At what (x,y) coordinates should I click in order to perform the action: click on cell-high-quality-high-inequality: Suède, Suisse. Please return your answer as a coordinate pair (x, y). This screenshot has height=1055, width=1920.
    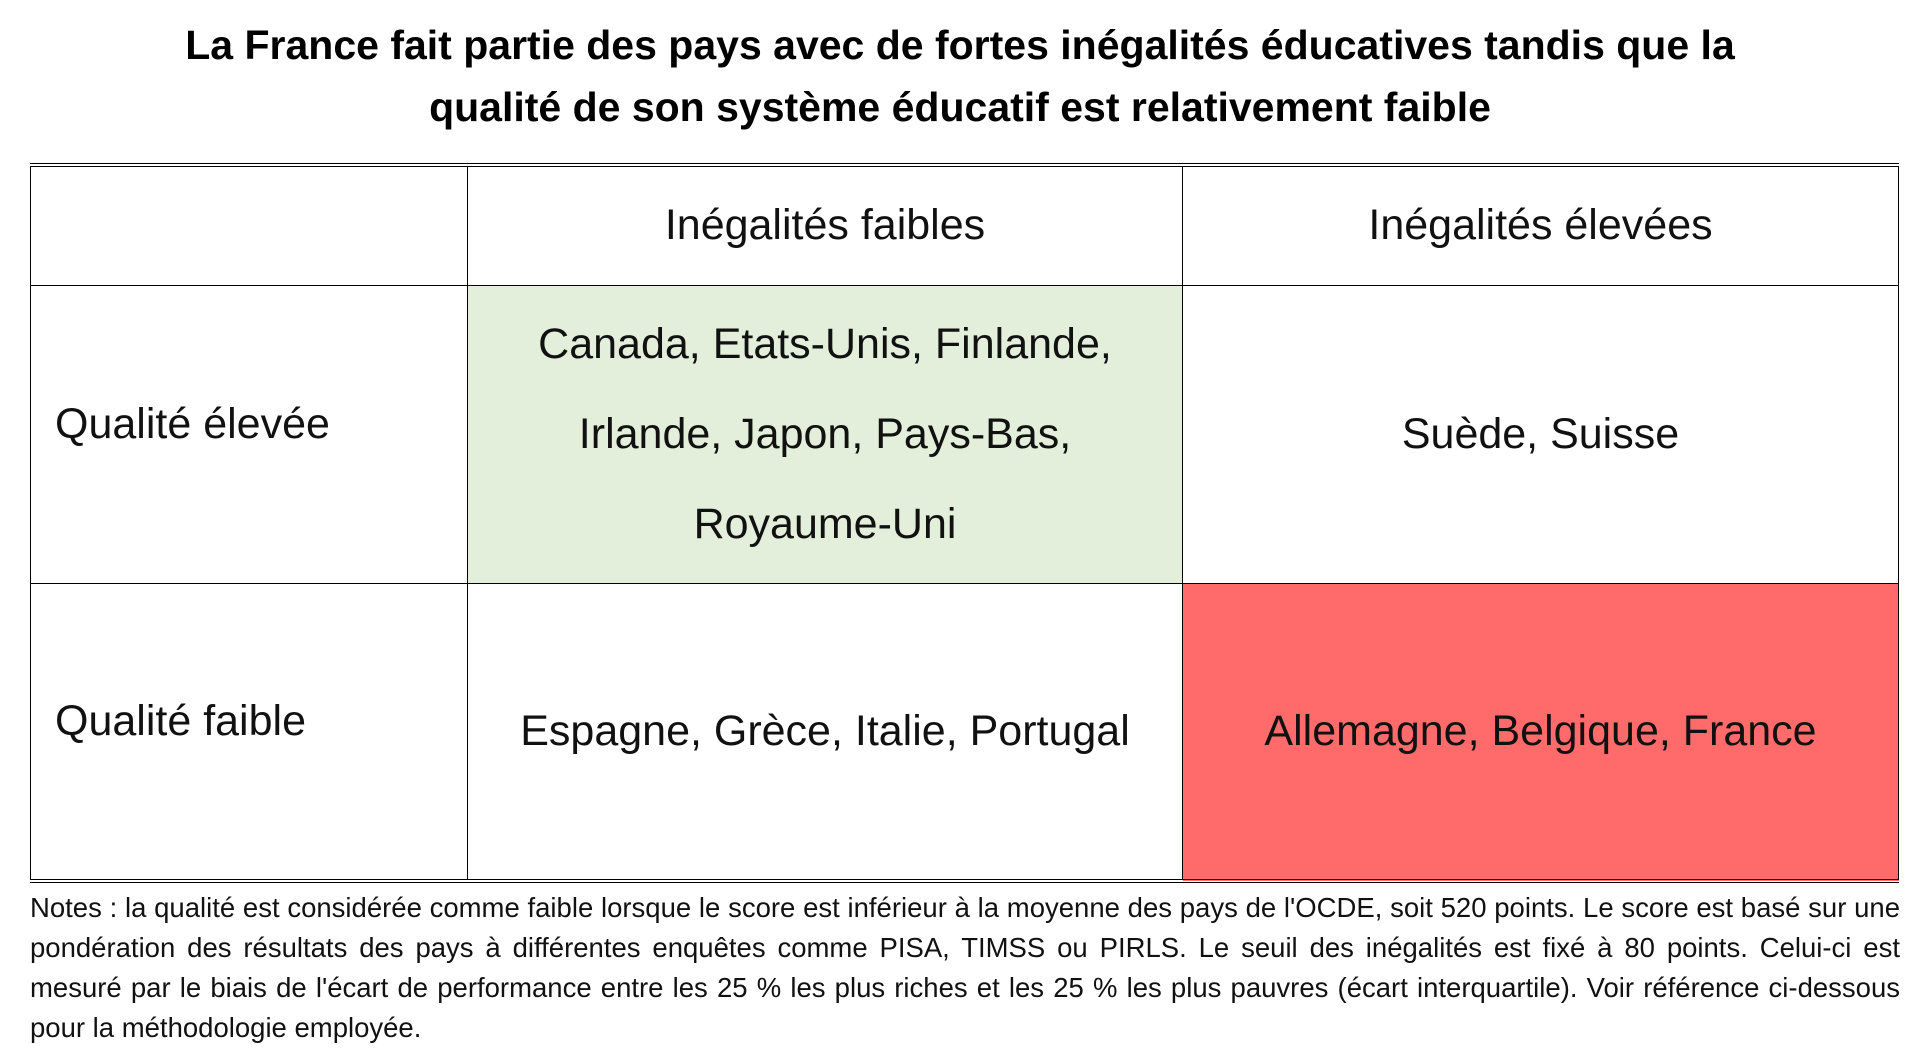
    Looking at the image, I should click on (1540, 434).